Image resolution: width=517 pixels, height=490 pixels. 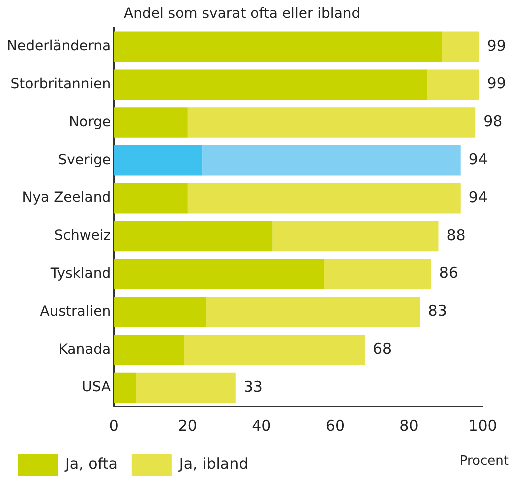 What do you see at coordinates (81, 274) in the screenshot?
I see `y-tick-label: Tyskland` at bounding box center [81, 274].